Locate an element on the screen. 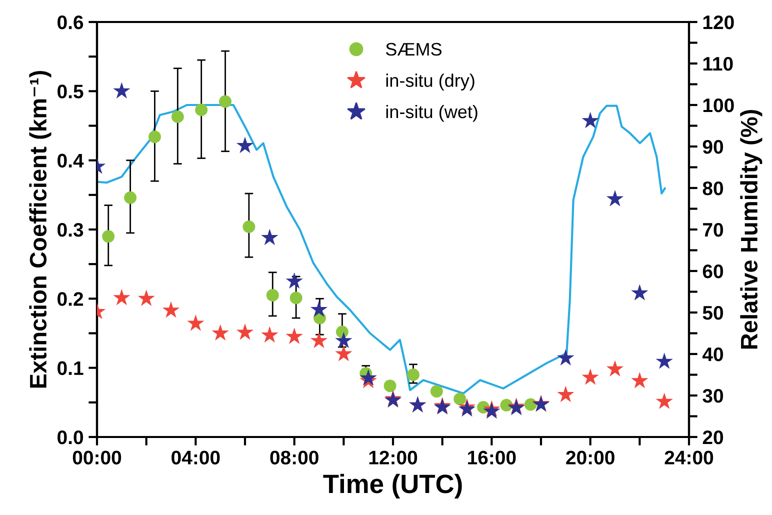 Image resolution: width=772 pixels, height=515 pixels. y2-tick-label: 20 is located at coordinates (713, 437).